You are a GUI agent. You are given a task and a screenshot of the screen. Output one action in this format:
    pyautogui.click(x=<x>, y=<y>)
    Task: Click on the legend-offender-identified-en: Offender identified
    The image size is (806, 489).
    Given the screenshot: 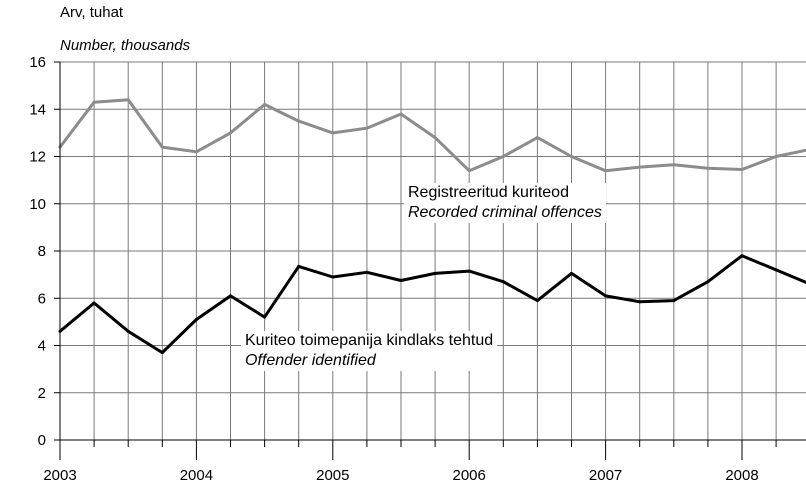 What is the action you would take?
    pyautogui.click(x=310, y=360)
    